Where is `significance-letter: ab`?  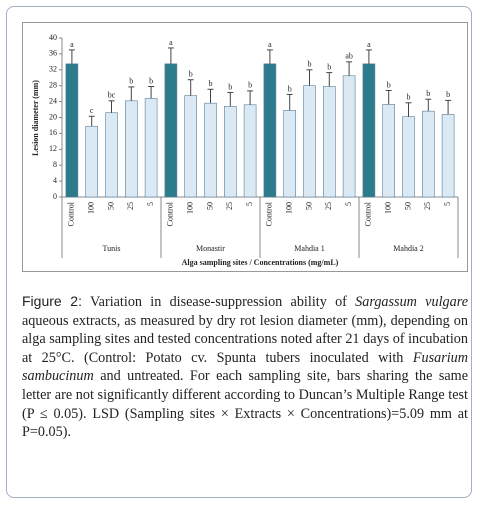 significance-letter: ab is located at coordinates (349, 56).